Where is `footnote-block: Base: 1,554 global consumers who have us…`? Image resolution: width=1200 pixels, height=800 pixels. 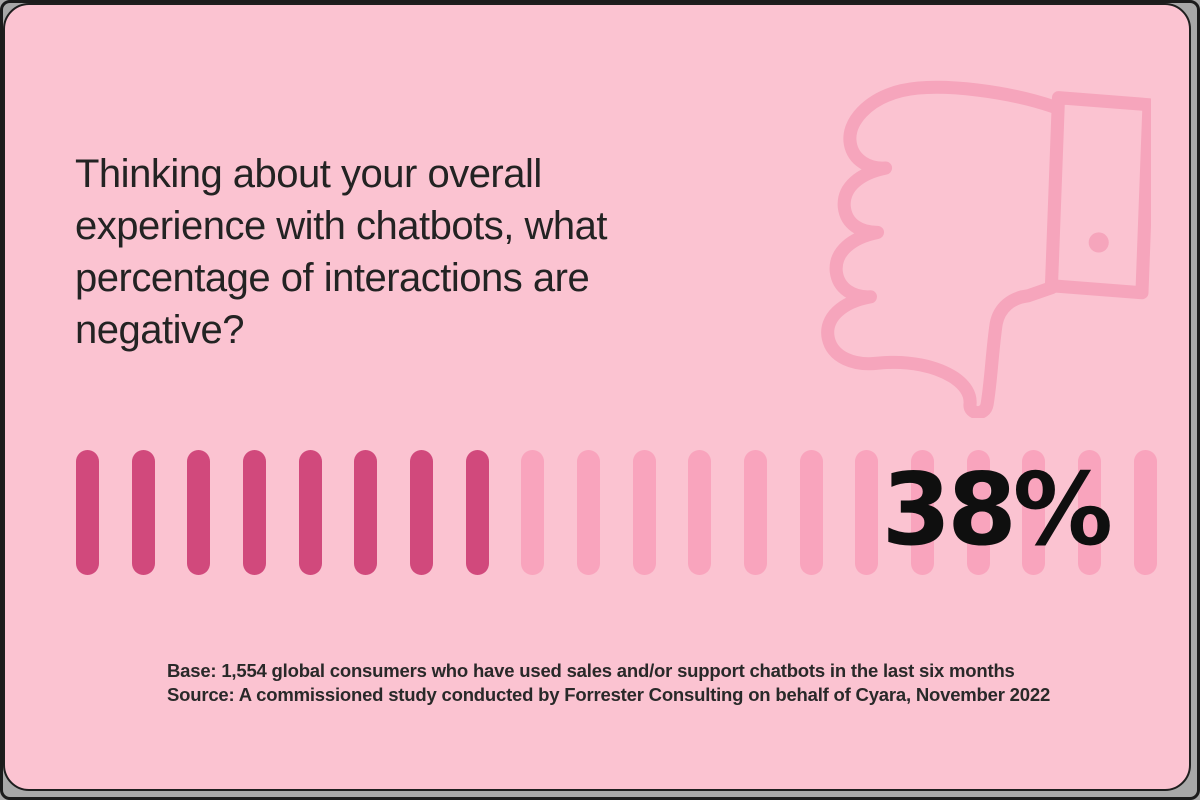 footnote-block: Base: 1,554 global consumers who have us… is located at coordinates (608, 683).